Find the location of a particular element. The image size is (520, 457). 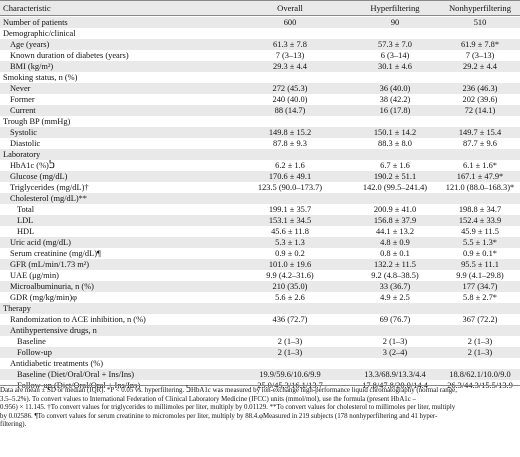

cell-hyperfiltering: 190.2 ± 51.1 is located at coordinates (395, 176).